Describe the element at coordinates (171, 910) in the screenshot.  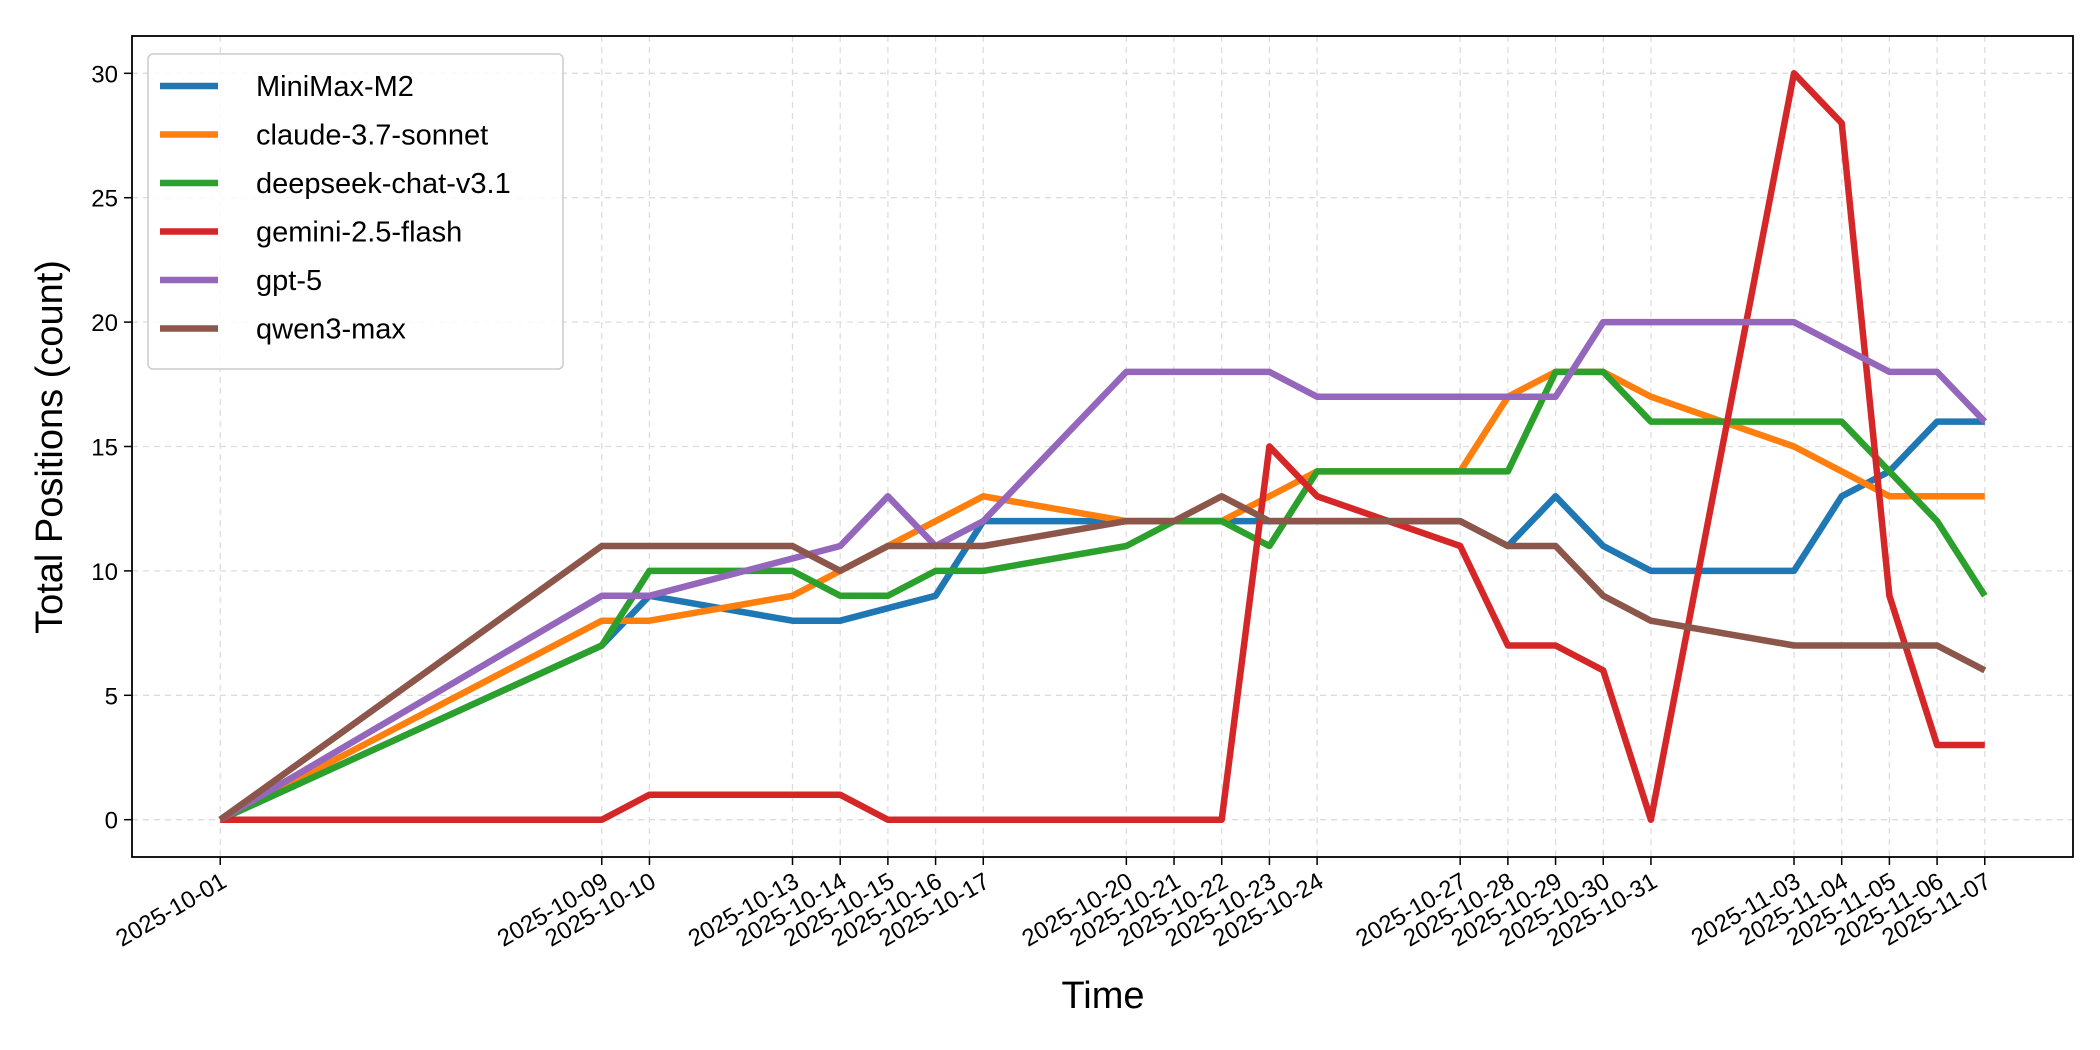
I see `x-tick-label: 2025-10-01` at that location.